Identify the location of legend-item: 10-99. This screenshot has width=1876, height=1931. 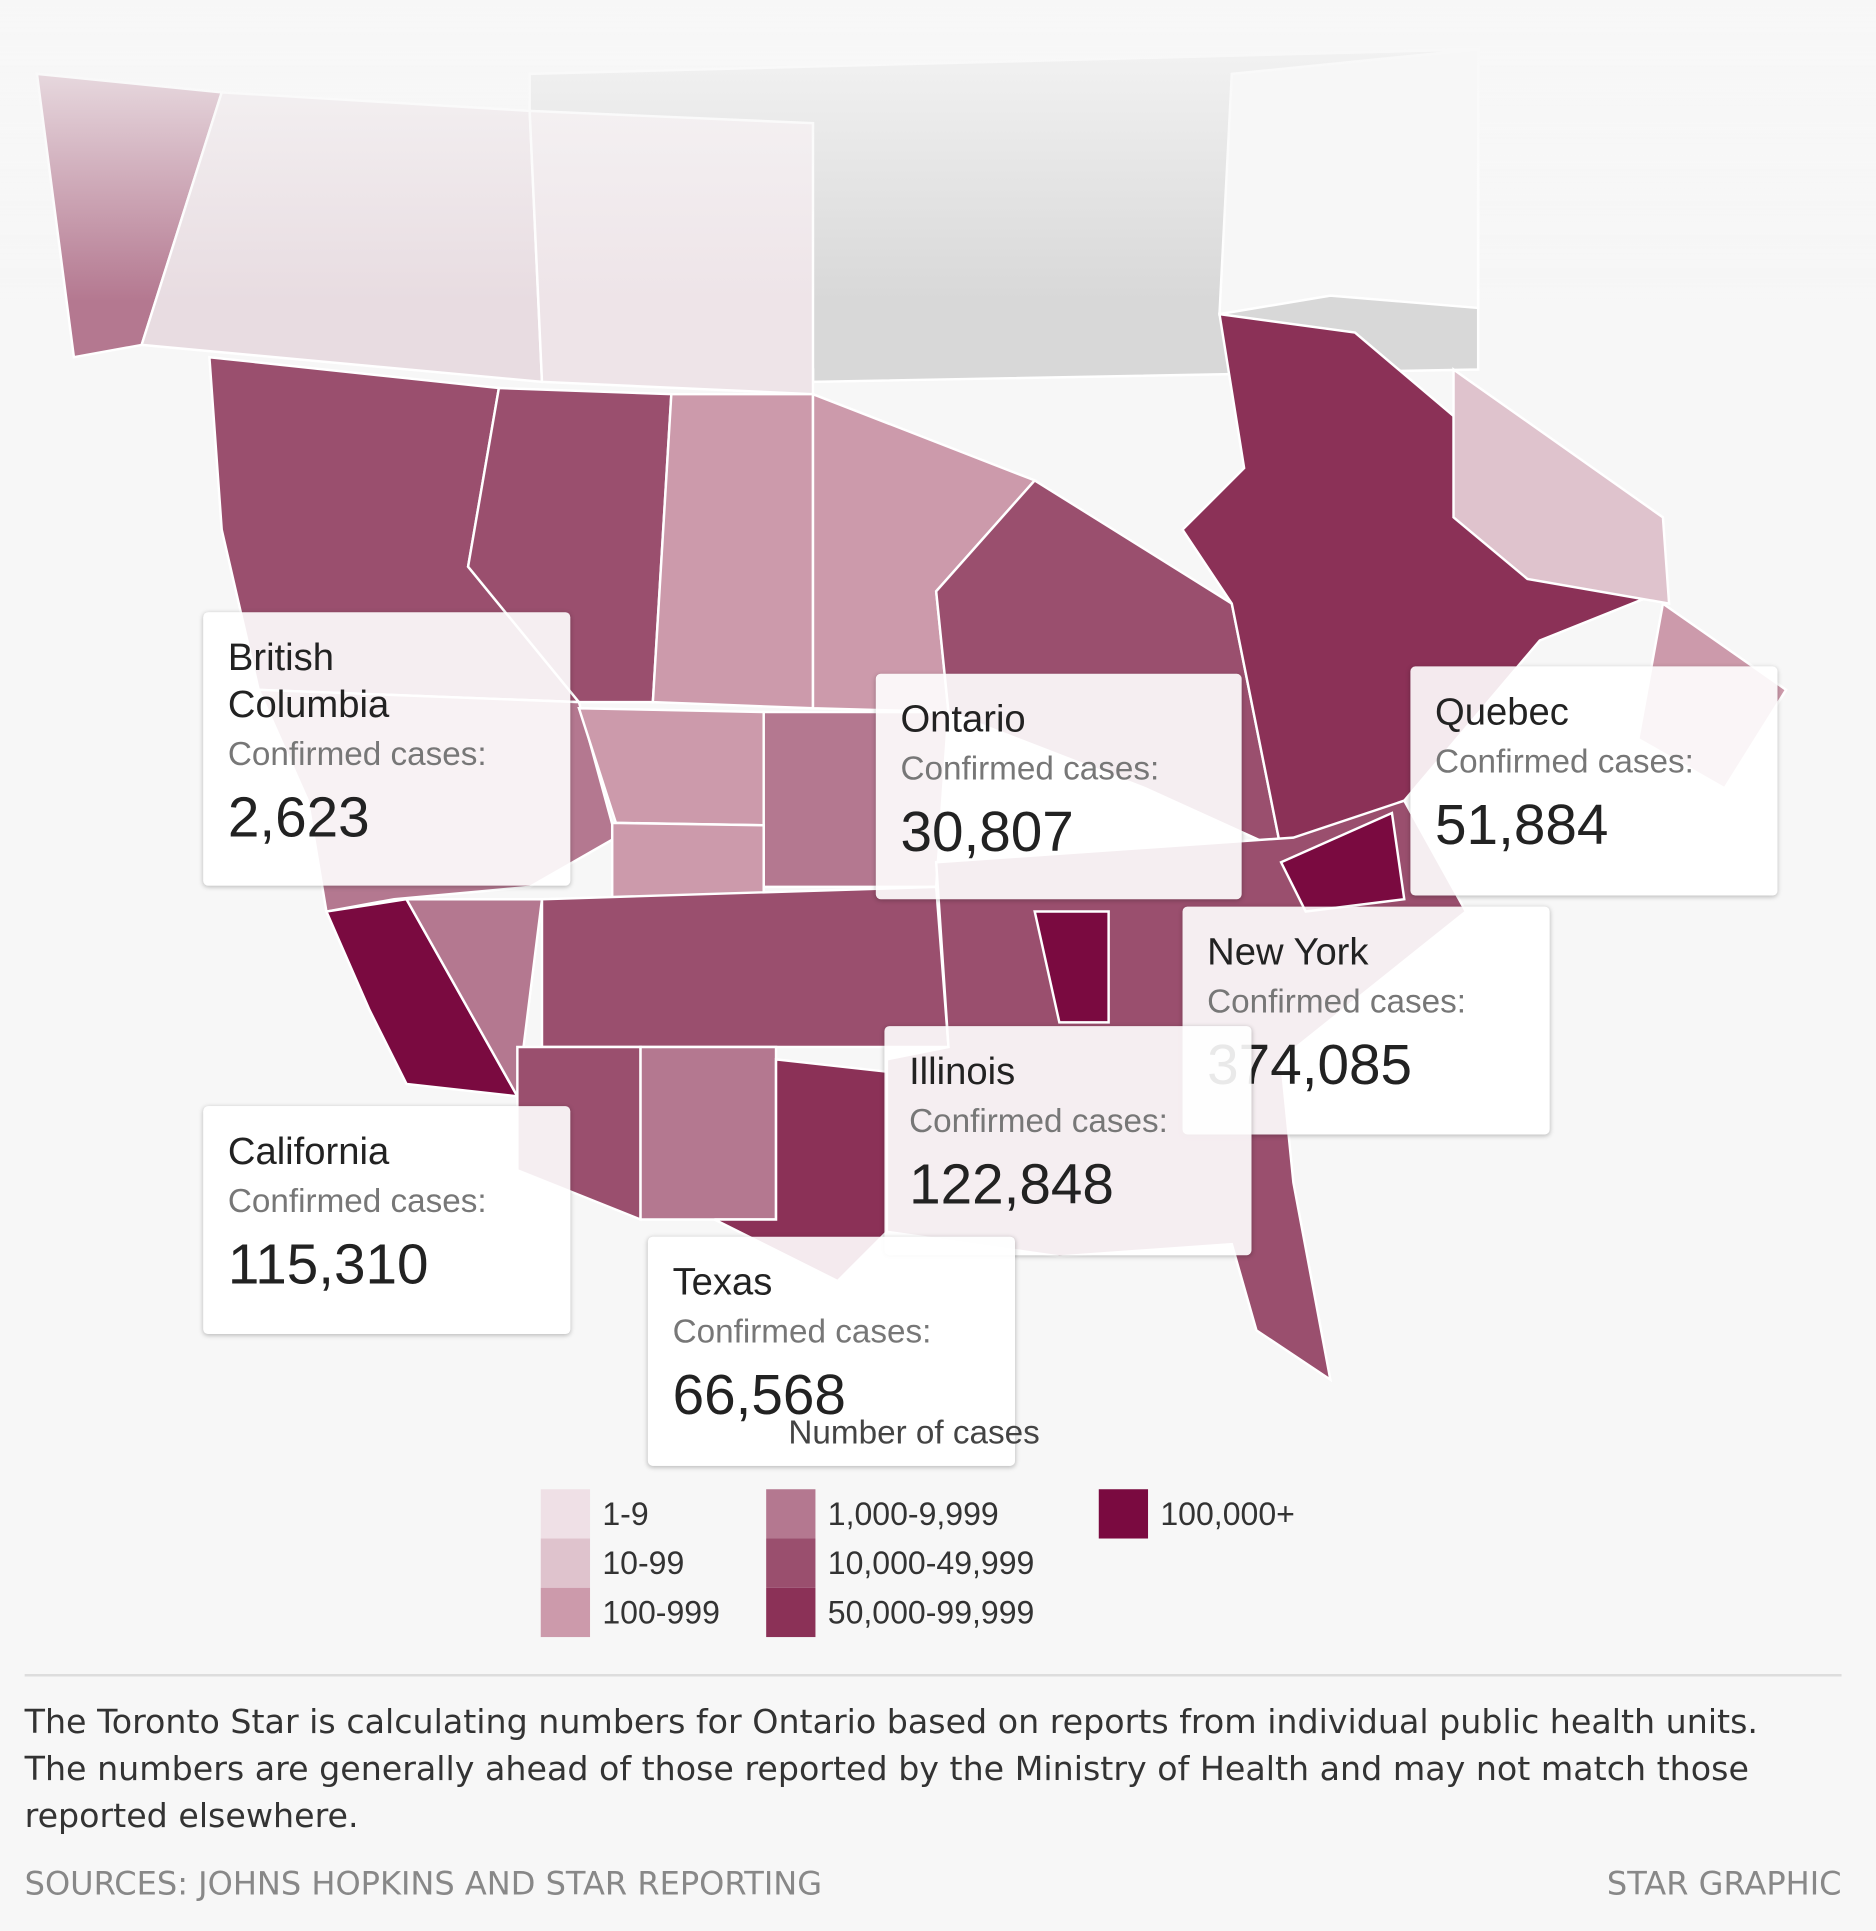
(612, 1563).